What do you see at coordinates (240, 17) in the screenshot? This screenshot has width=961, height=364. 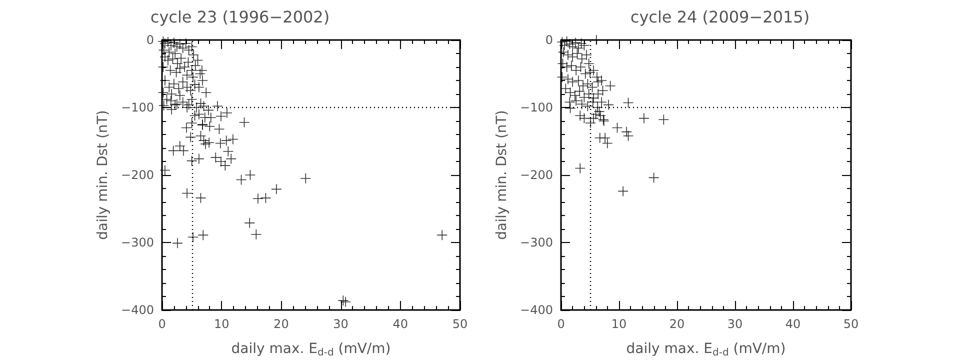 I see `chart-title: cycle 23 (1996−2002)` at bounding box center [240, 17].